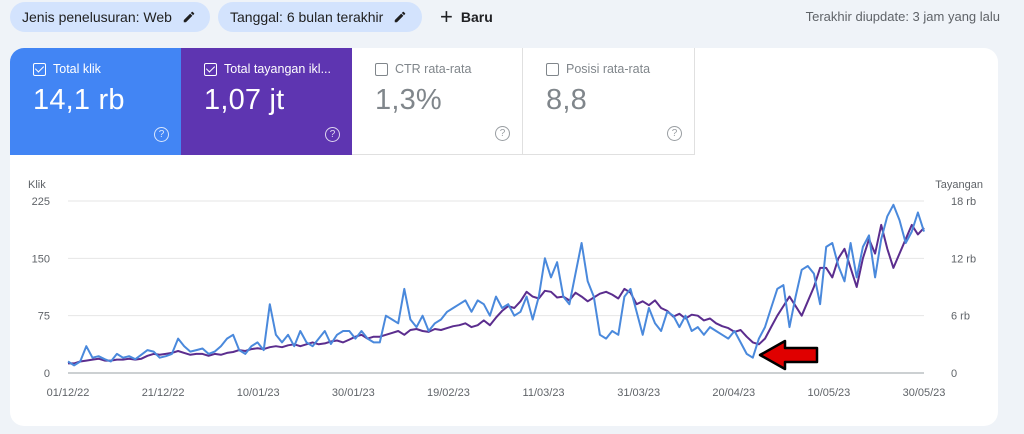 The width and height of the screenshot is (1024, 434). Describe the element at coordinates (959, 185) in the screenshot. I see `y-right-axis-label: Tayangan` at that location.